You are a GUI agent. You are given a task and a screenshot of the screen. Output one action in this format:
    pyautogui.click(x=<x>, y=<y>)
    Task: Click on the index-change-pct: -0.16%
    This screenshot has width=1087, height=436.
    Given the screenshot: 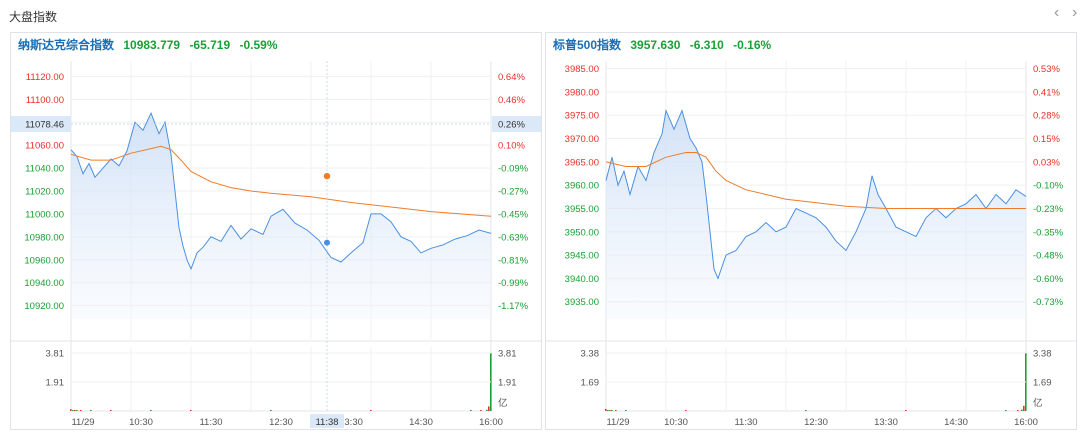 What is the action you would take?
    pyautogui.click(x=752, y=45)
    